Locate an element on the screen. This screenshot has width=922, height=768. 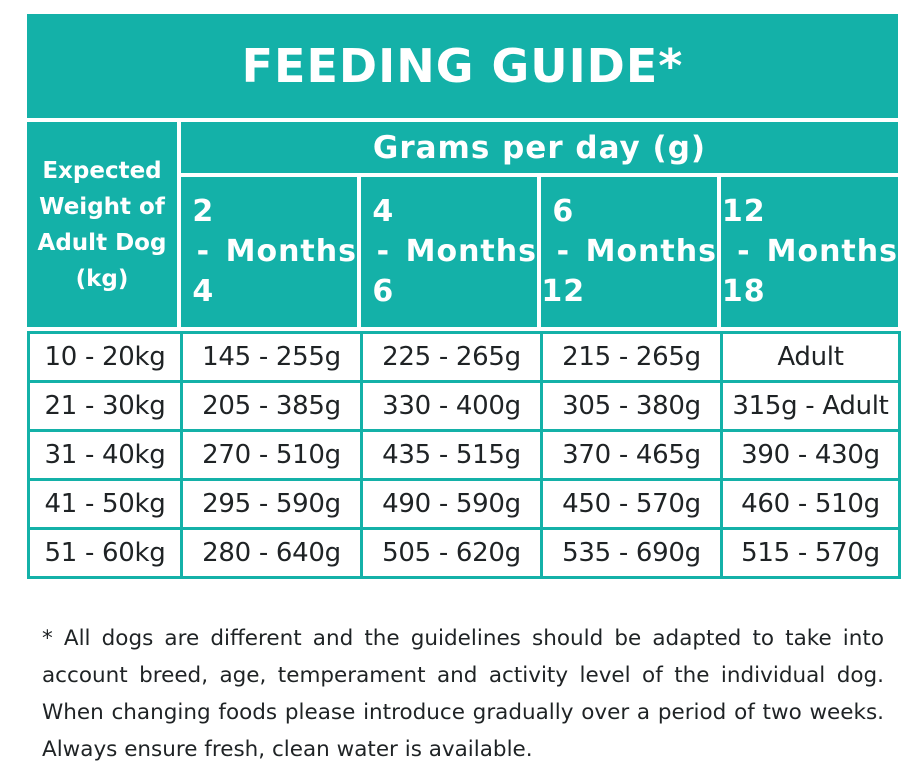
weight-cell: 21 - 30kg is located at coordinates (105, 406).